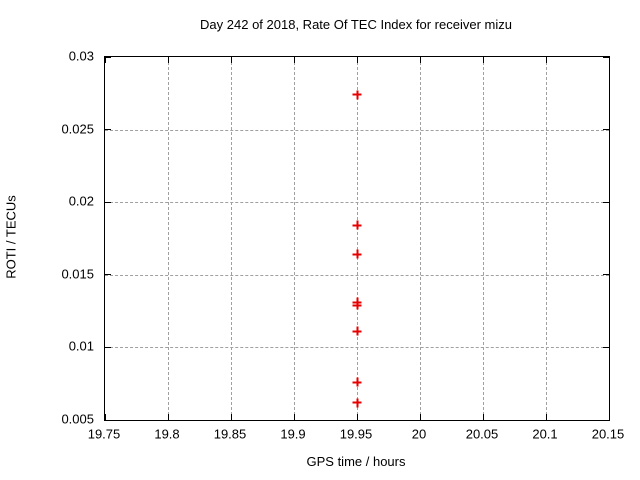 The height and width of the screenshot is (480, 640). I want to click on y-tick-label: 0.015, so click(77, 274).